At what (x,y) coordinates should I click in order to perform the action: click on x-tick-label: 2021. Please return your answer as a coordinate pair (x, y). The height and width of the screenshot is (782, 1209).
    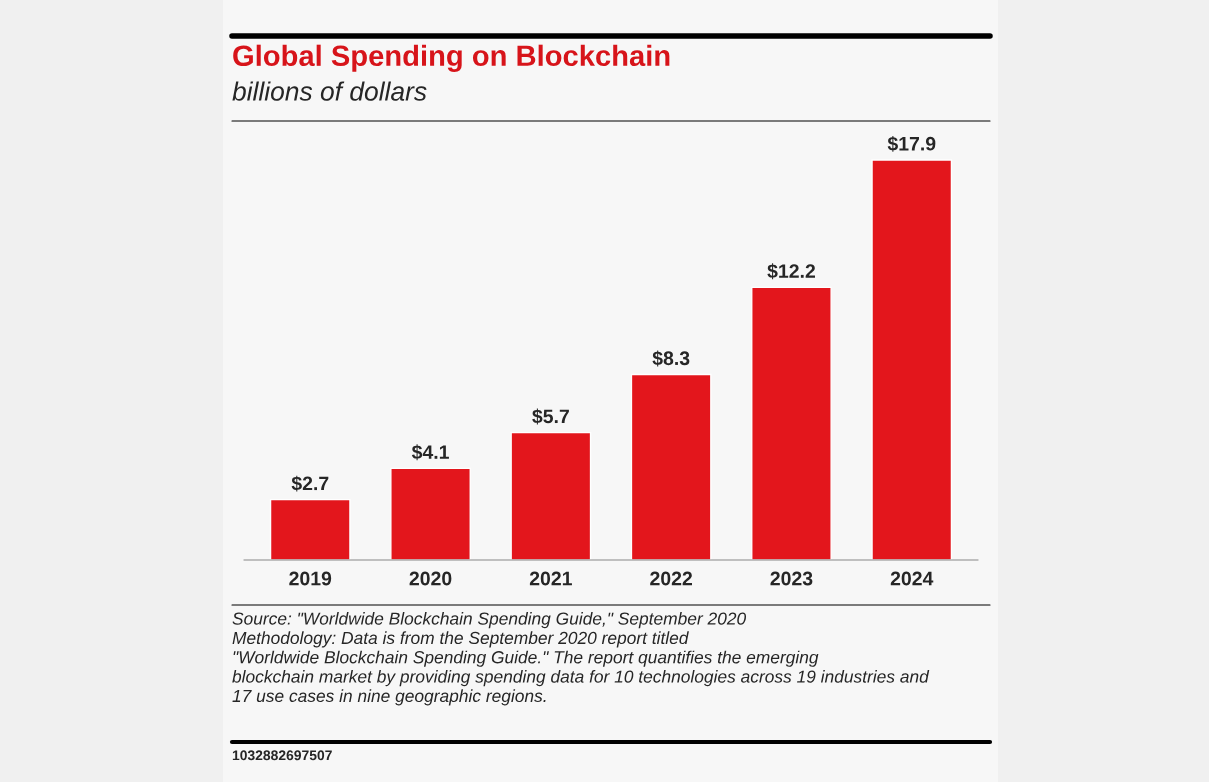
    Looking at the image, I should click on (550, 578).